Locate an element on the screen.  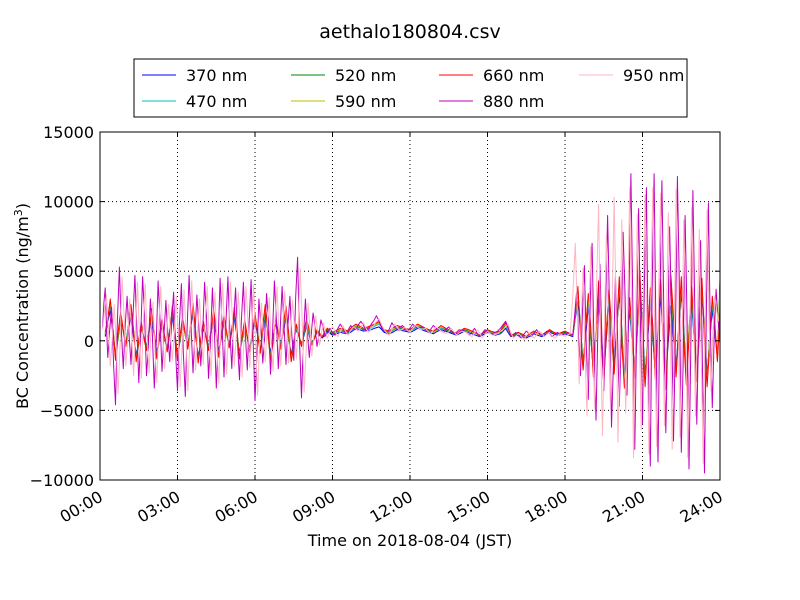
y-tick-label: −10000 is located at coordinates (62, 480).